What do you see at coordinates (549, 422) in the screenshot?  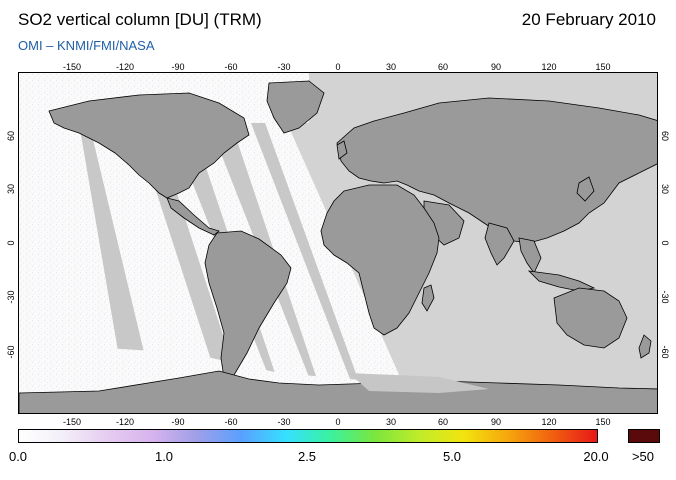 I see `lon-tick-bottom: 120` at bounding box center [549, 422].